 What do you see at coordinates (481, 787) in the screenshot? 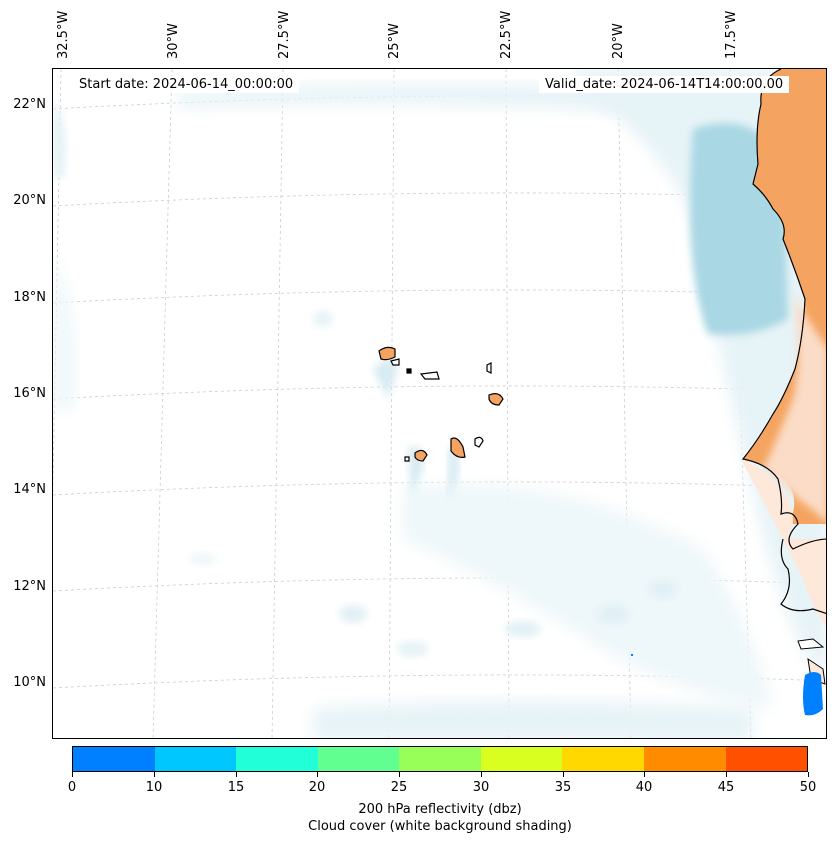
I see `colorbar-tick-label: 30` at bounding box center [481, 787].